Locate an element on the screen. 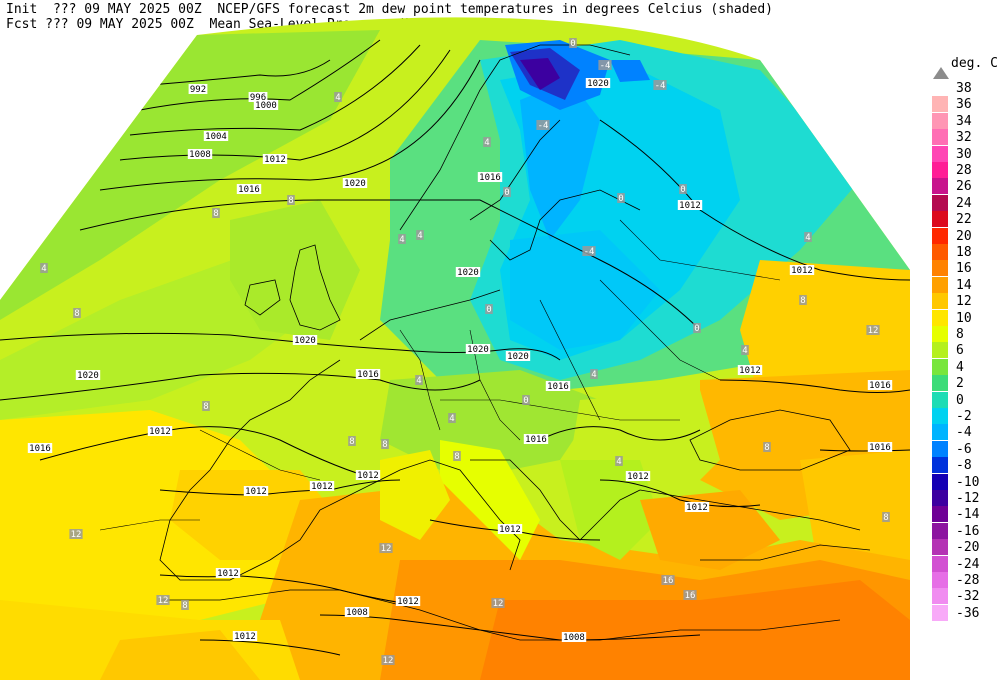 The image size is (1000, 680). dewpoint-contour-label: 16 is located at coordinates (668, 580).